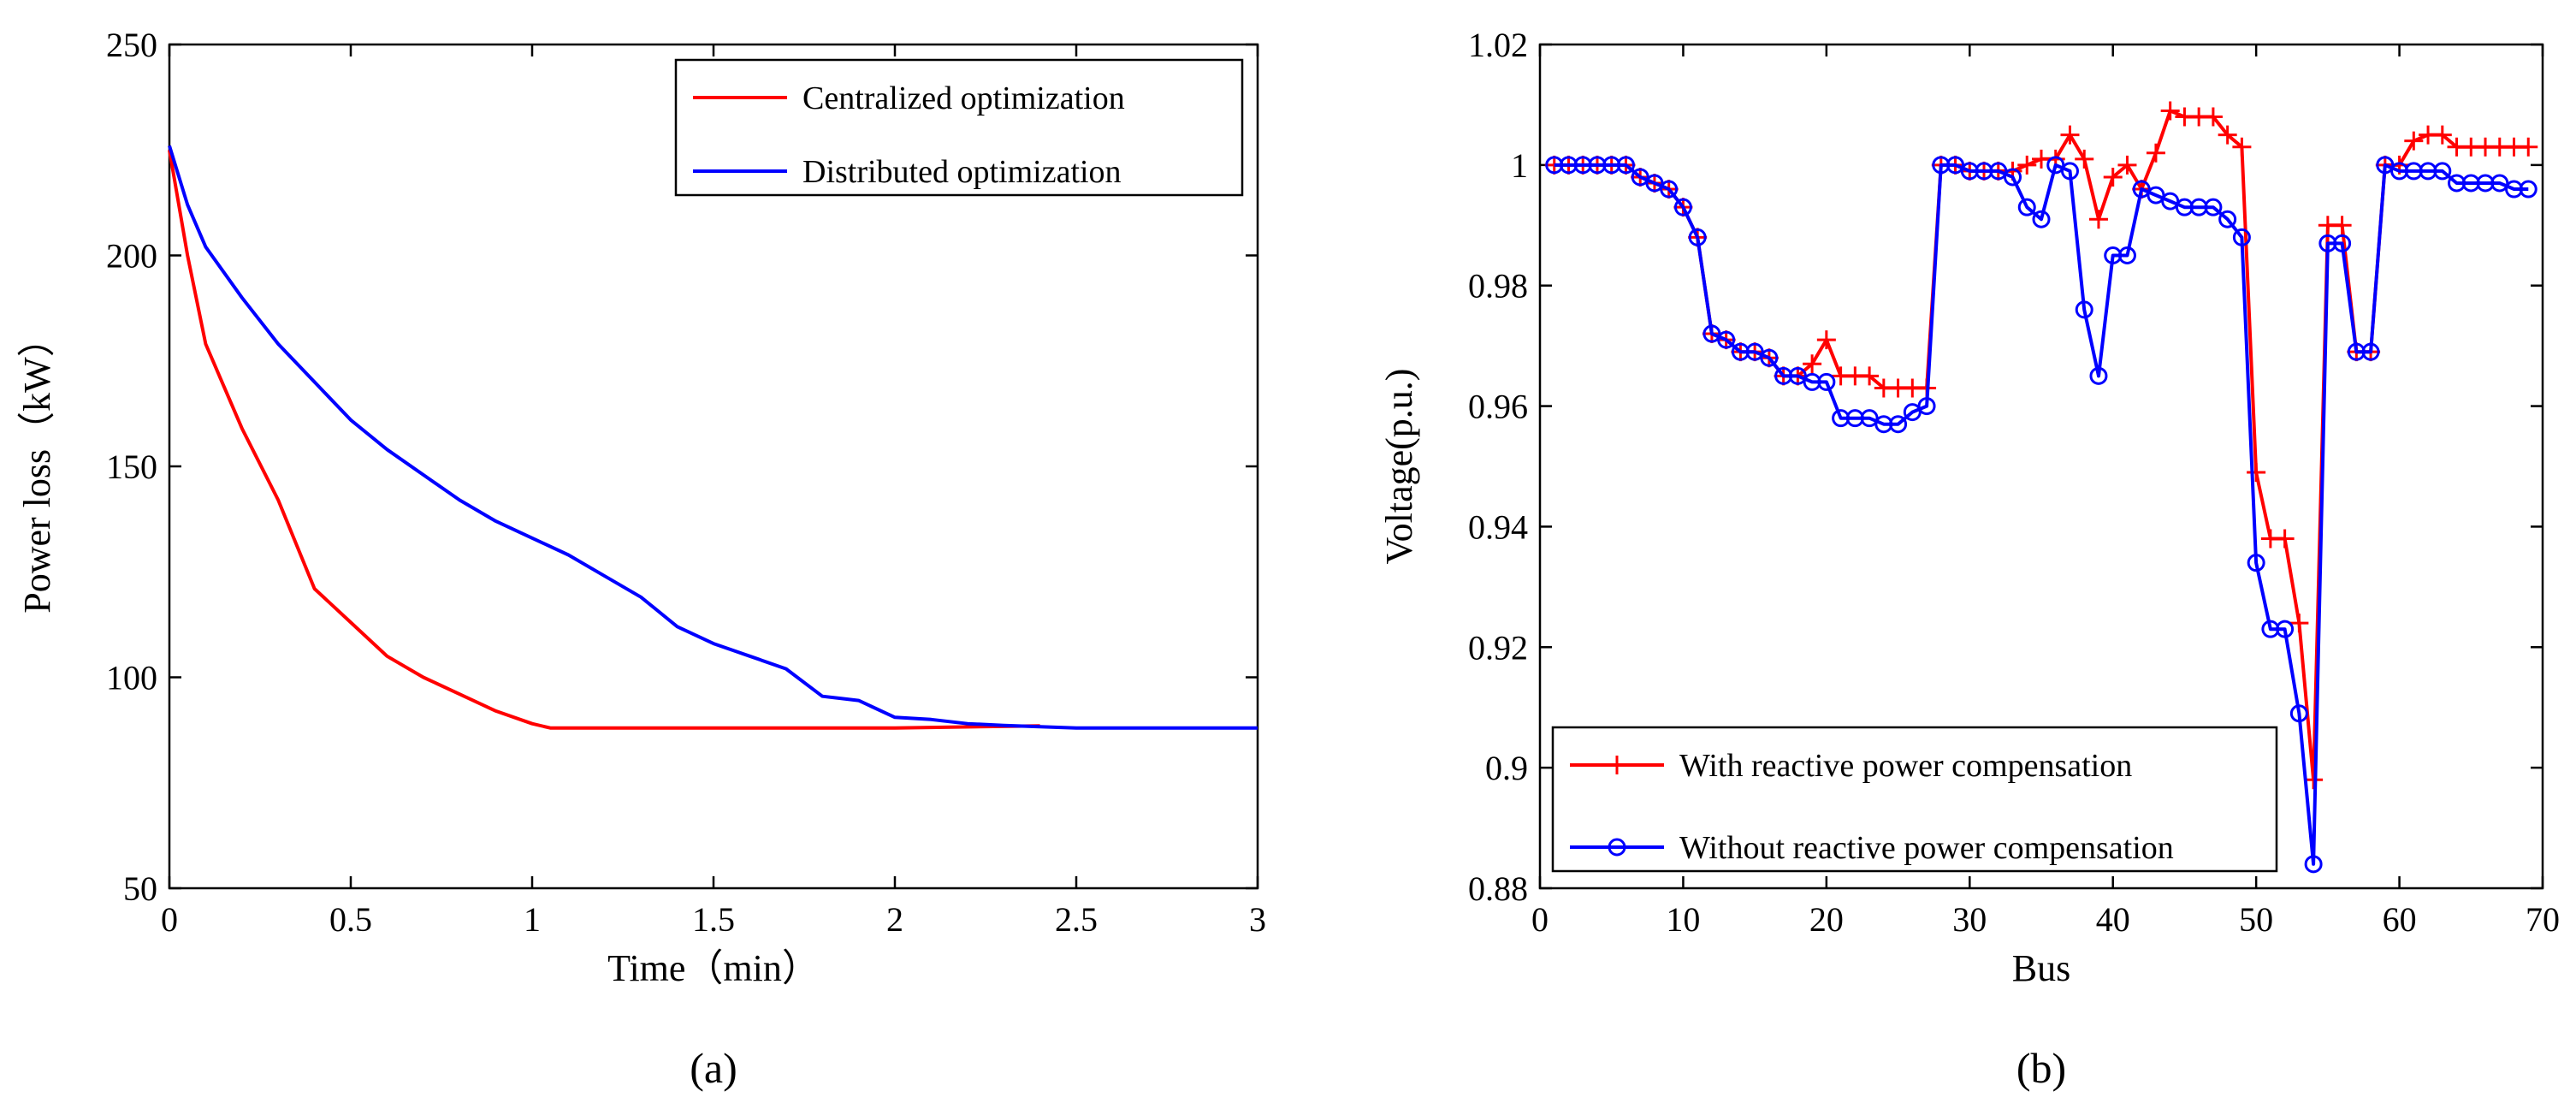 The image size is (2576, 1109). I want to click on panel-label: (b), so click(2041, 1068).